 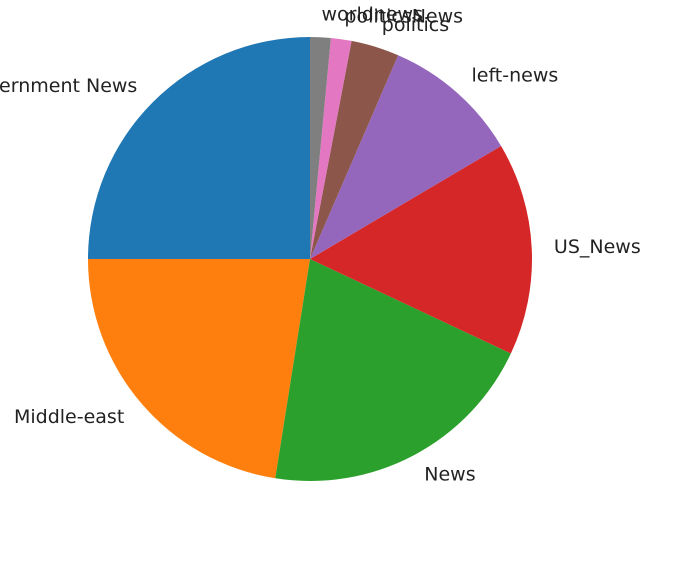 What do you see at coordinates (415, 25) in the screenshot?
I see `pie-label-politics: politics` at bounding box center [415, 25].